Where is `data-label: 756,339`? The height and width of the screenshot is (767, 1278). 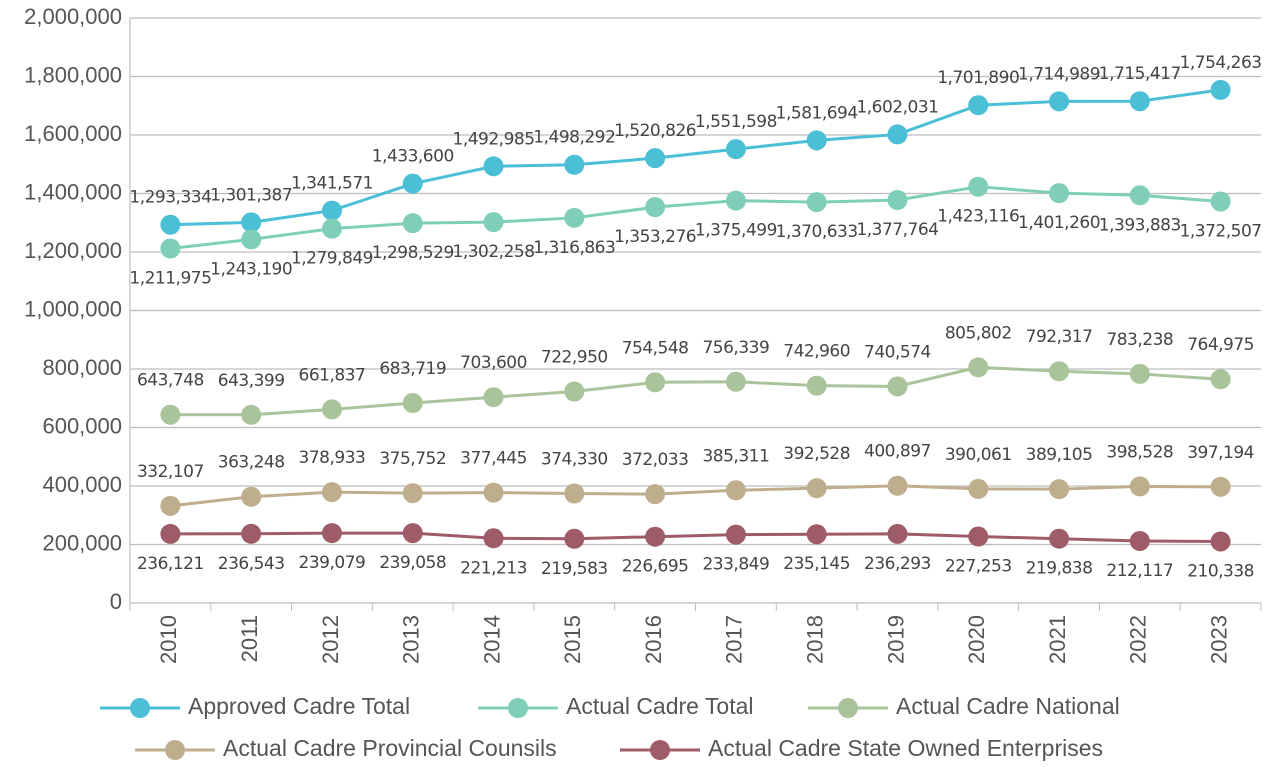
data-label: 756,339 is located at coordinates (735, 348).